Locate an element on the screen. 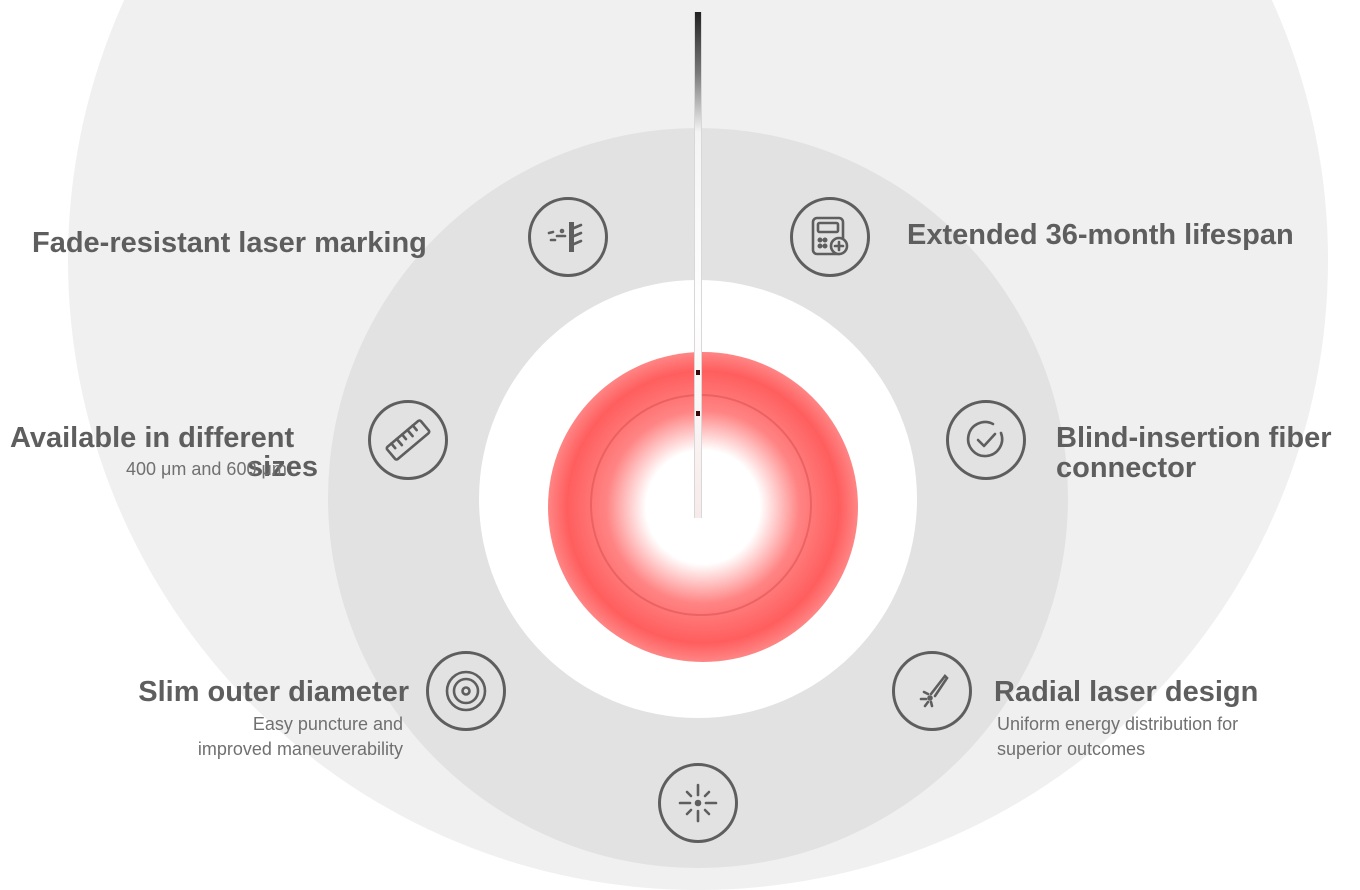 This screenshot has height=890, width=1360. light-burst-icon is located at coordinates (698, 803).